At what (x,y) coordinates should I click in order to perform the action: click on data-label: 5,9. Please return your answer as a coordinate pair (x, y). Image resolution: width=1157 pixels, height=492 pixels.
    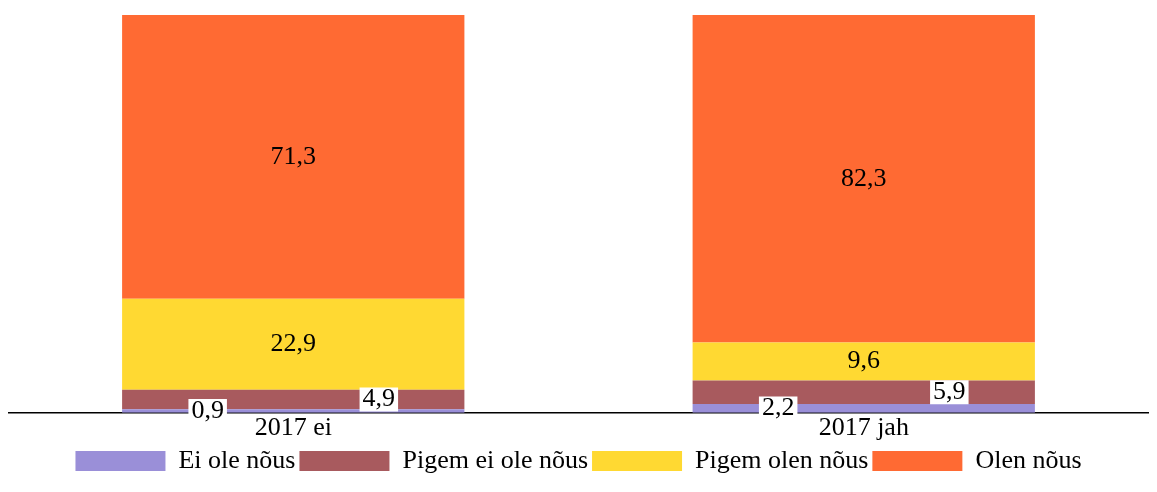
    Looking at the image, I should click on (949, 391).